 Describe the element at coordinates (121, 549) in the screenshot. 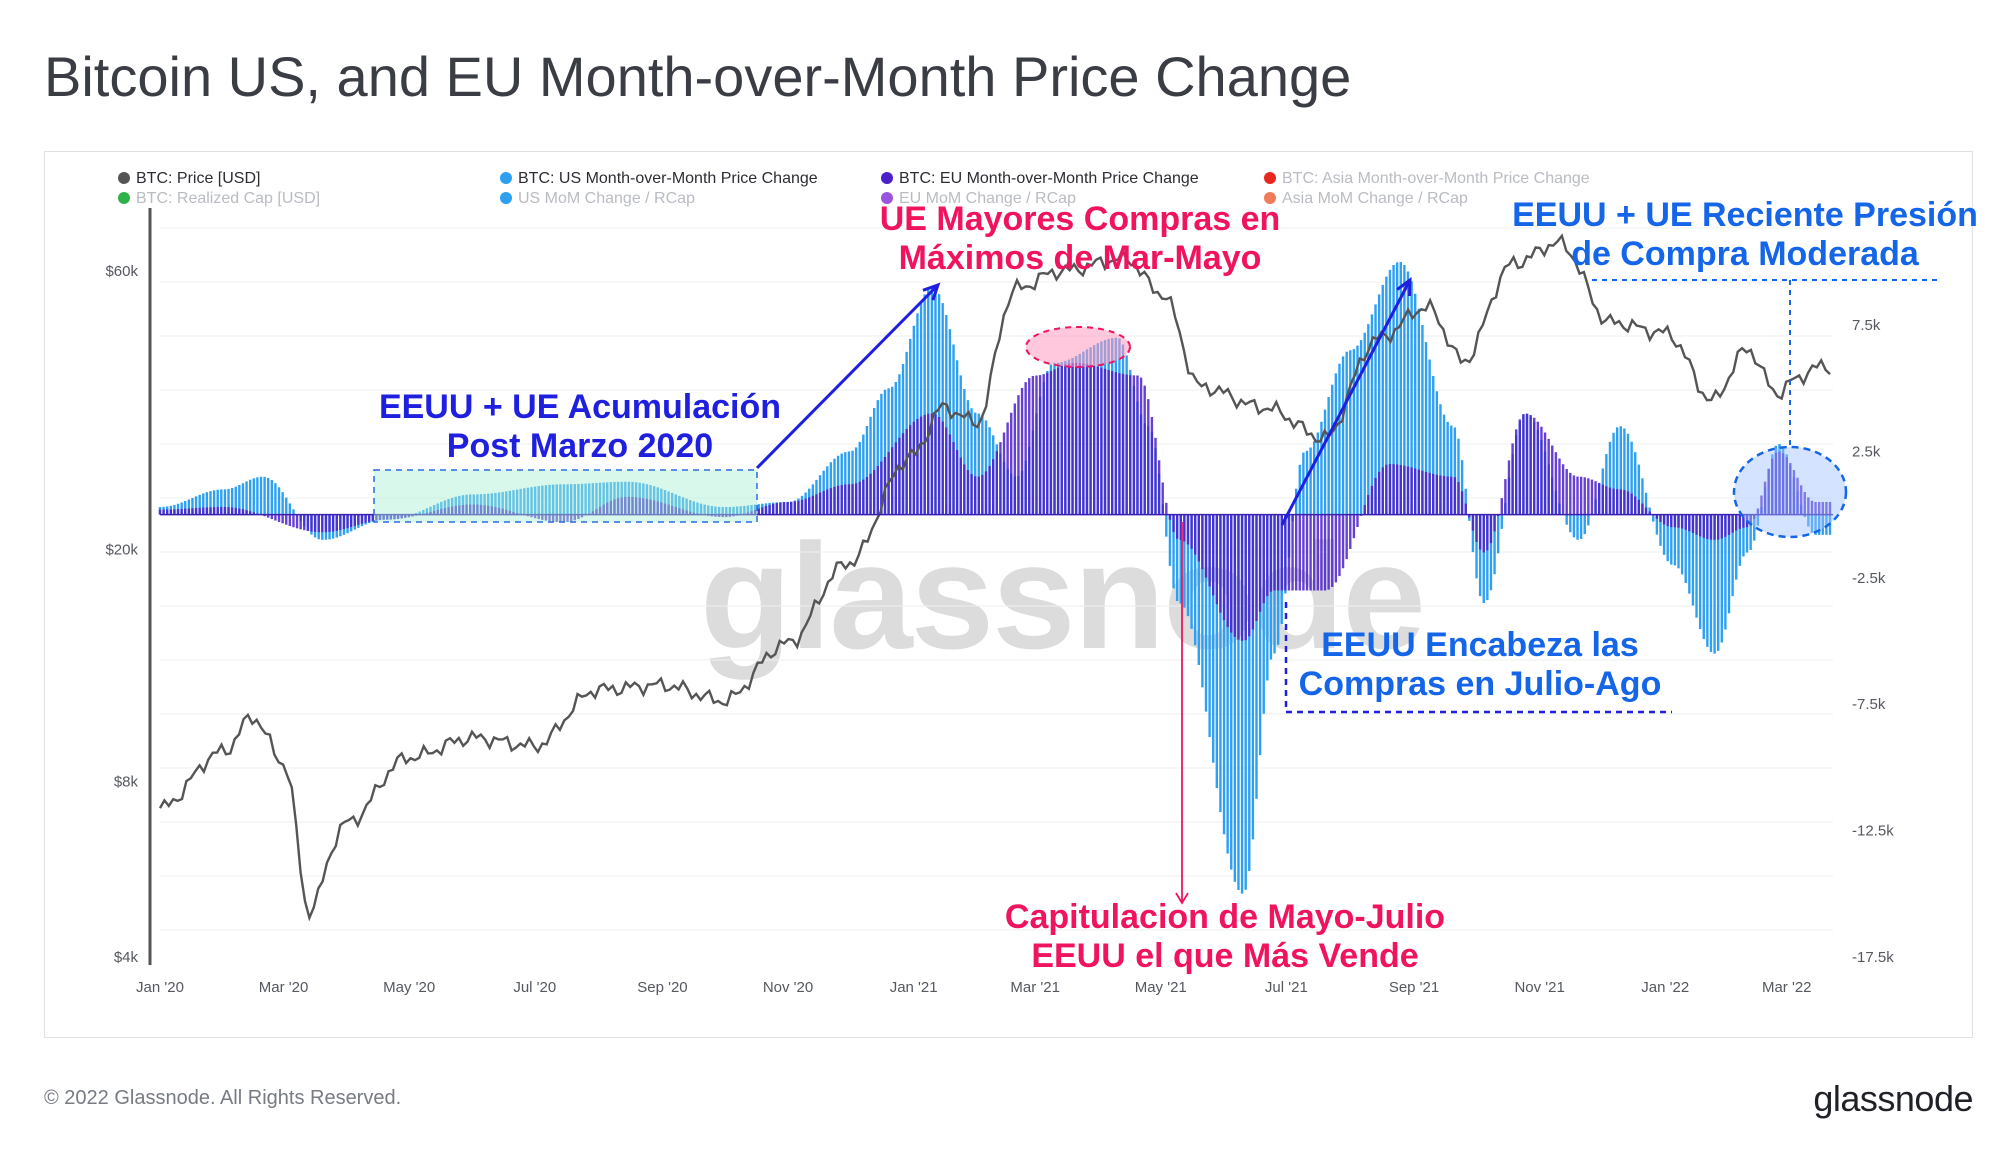

I see `left-axis-tick-label: $20k` at that location.